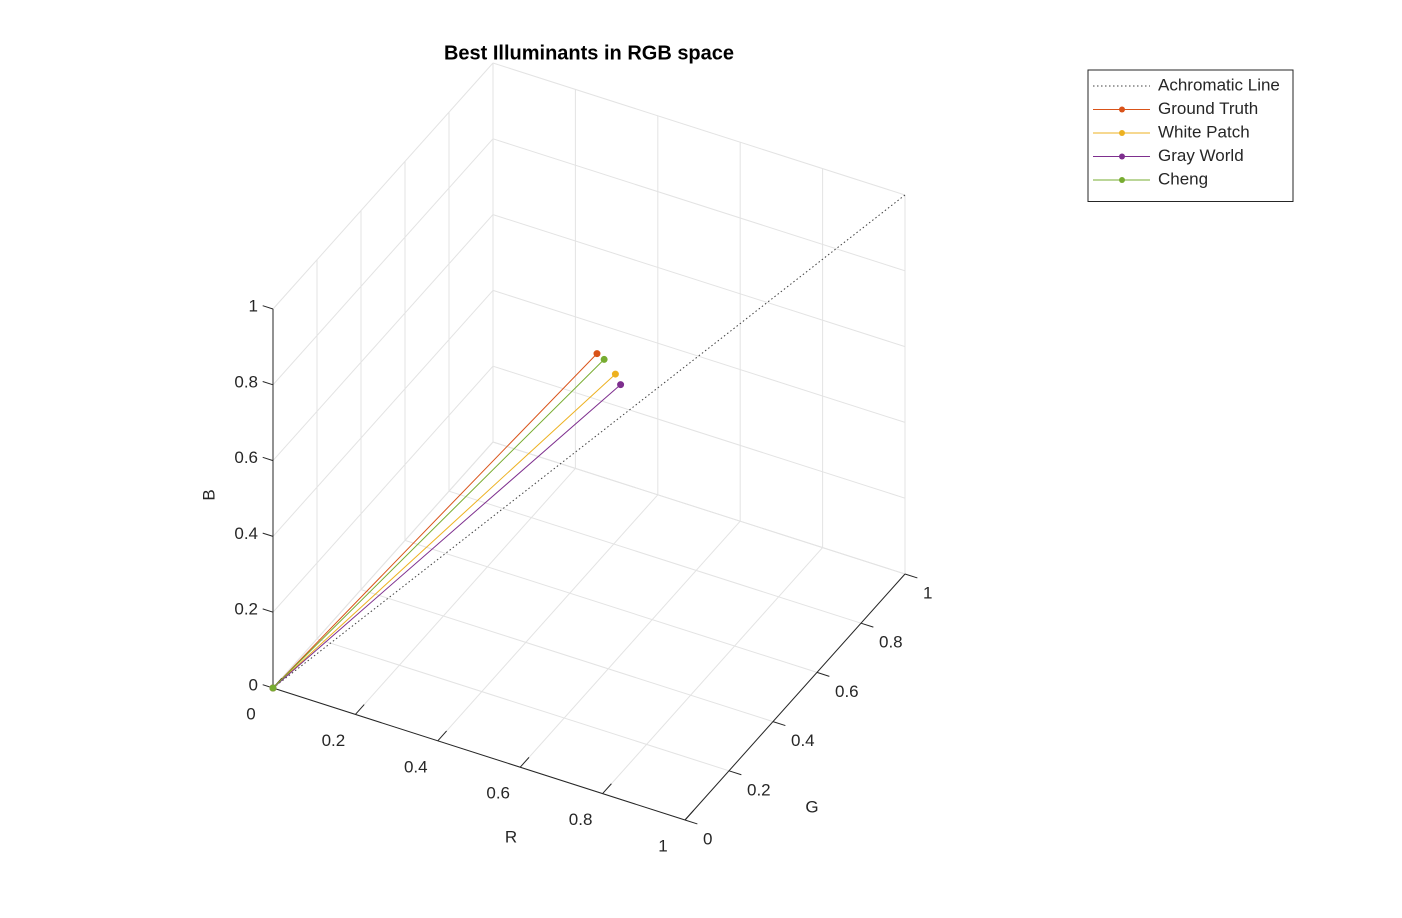  Describe the element at coordinates (803, 740) in the screenshot. I see `y-tick-label: 0.4` at that location.